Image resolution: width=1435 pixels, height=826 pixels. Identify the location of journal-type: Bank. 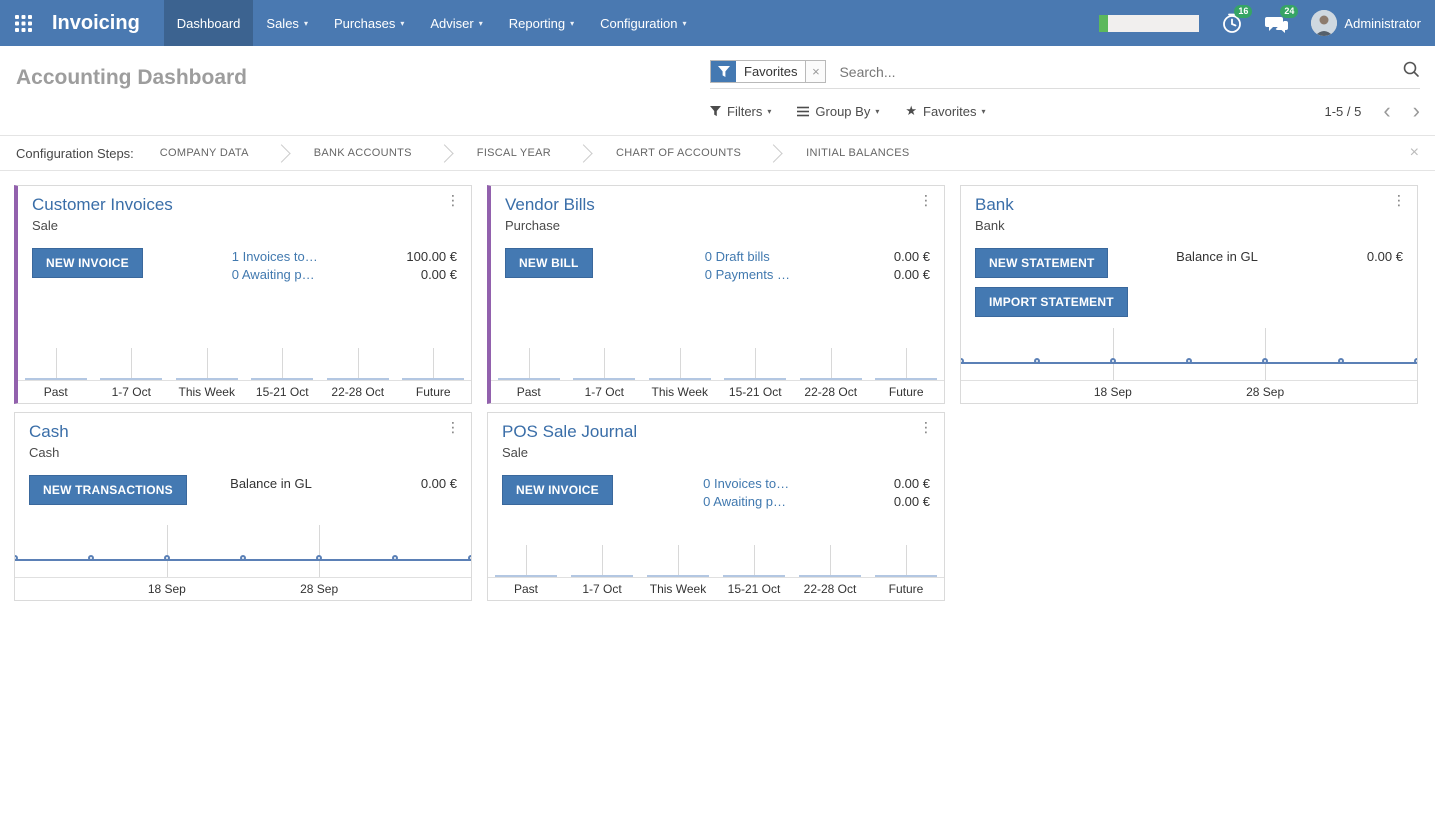
(990, 225).